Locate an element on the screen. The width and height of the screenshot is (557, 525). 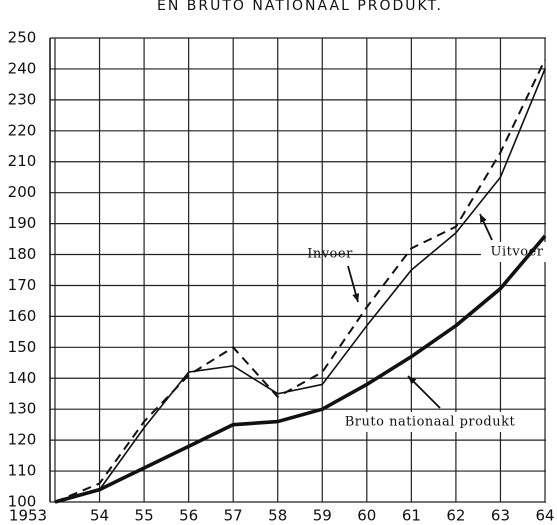
x-tick-label: 56 is located at coordinates (188, 516).